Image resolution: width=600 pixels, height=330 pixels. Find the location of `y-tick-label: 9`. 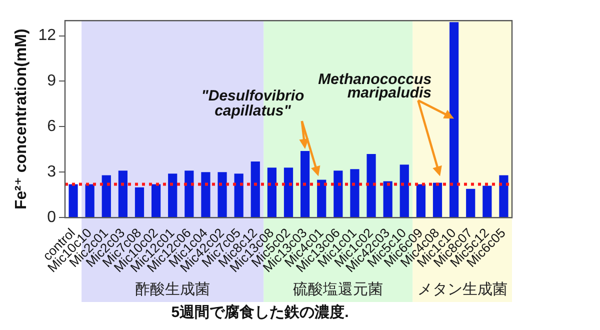

y-tick-label: 9 is located at coordinates (51, 81).